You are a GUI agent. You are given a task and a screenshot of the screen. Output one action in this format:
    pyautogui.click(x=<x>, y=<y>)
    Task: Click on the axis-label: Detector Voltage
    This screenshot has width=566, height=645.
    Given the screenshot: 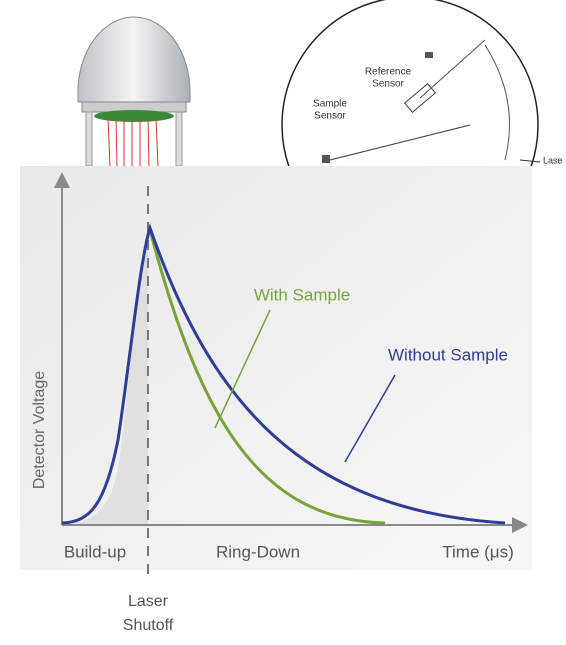 What is the action you would take?
    pyautogui.click(x=39, y=430)
    